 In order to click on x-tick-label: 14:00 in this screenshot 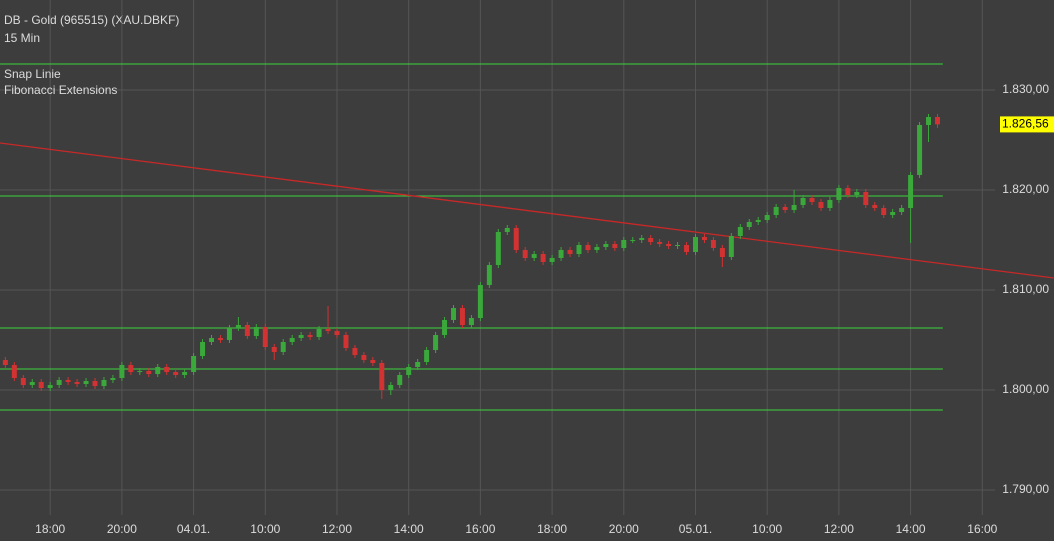, I will do `click(911, 529)`.